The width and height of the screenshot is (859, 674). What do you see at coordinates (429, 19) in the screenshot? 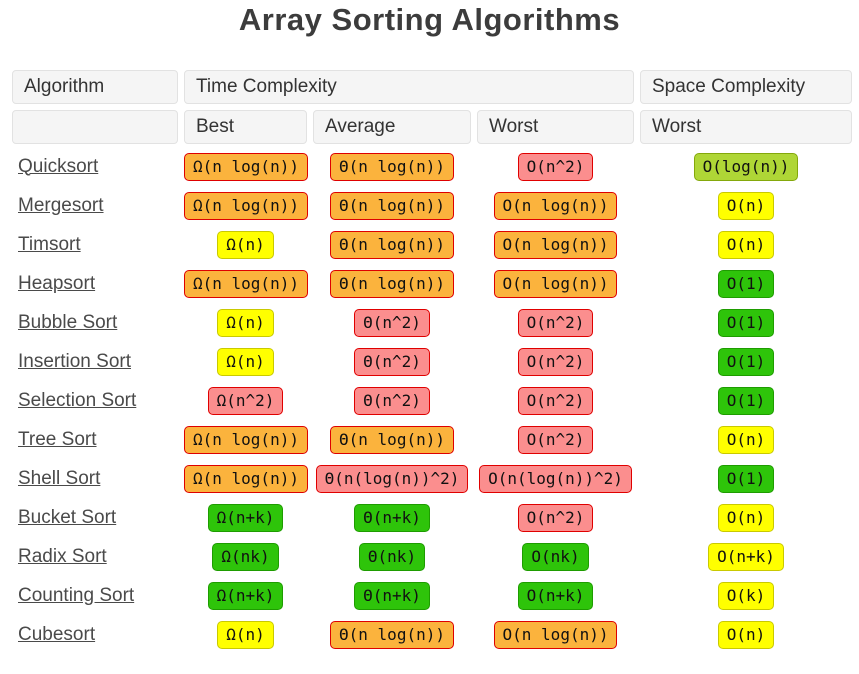
I see `page-title: Array Sorting Algorithms` at bounding box center [429, 19].